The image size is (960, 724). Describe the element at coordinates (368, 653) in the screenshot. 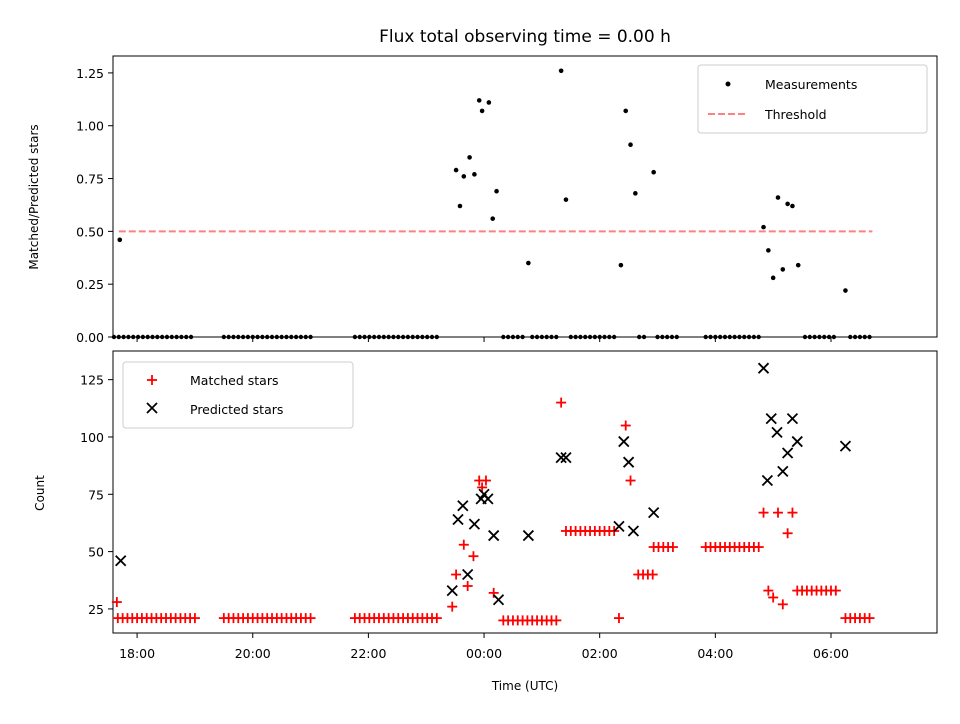

I see `bottom-xtick-label: 22:00` at that location.